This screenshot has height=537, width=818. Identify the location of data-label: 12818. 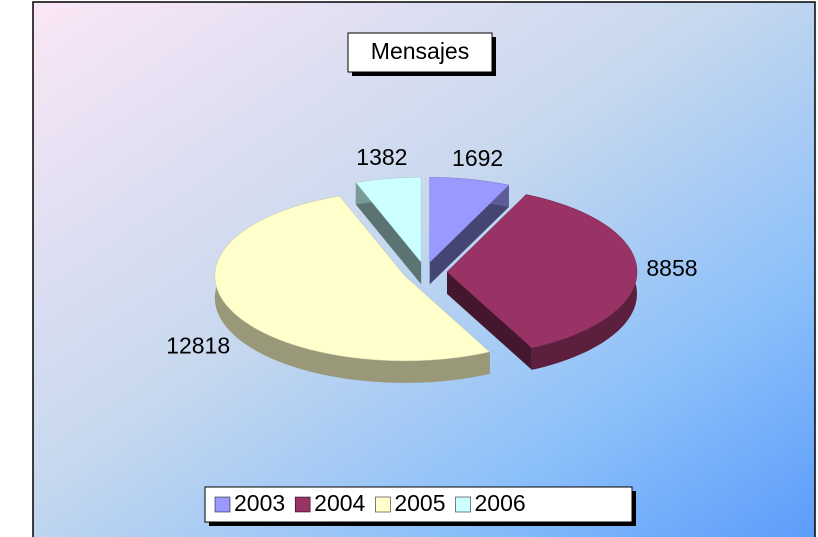
(198, 346).